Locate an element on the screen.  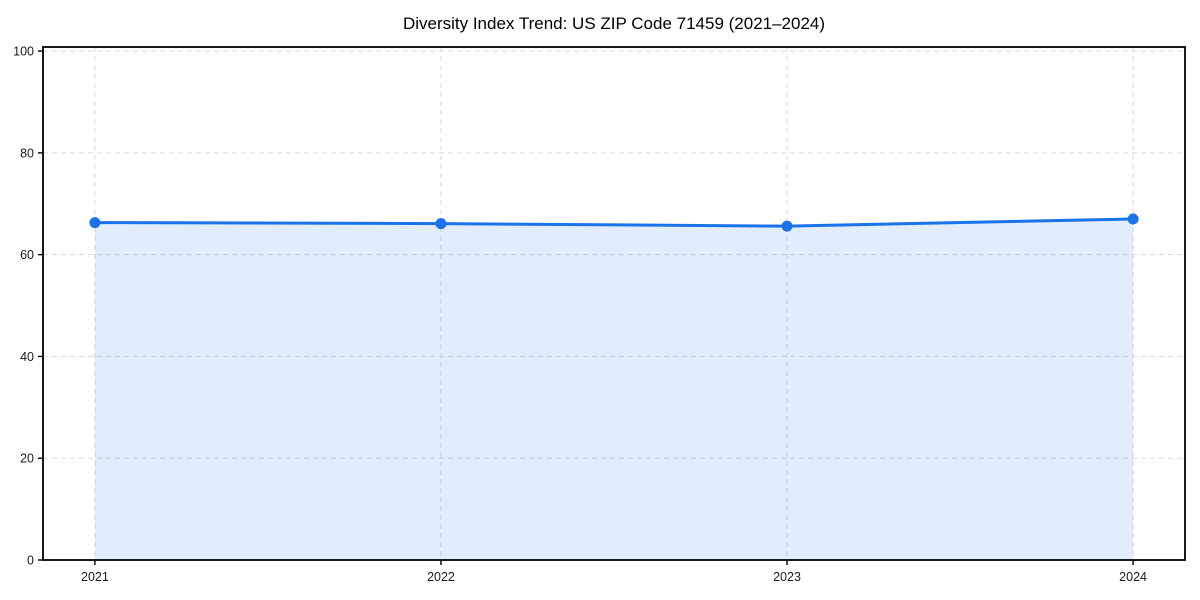
x-tick-label: 2023 is located at coordinates (787, 577).